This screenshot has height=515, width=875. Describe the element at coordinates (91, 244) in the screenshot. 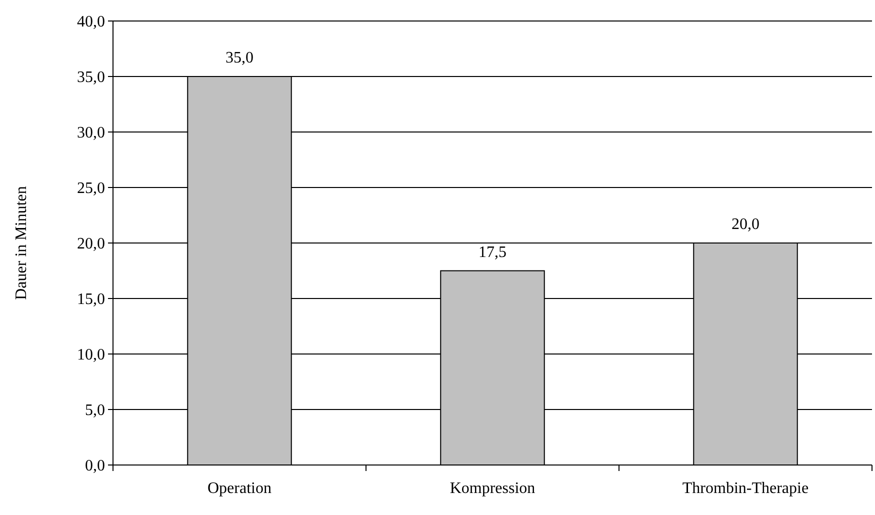

I see `y-tick-label: 20,0` at that location.